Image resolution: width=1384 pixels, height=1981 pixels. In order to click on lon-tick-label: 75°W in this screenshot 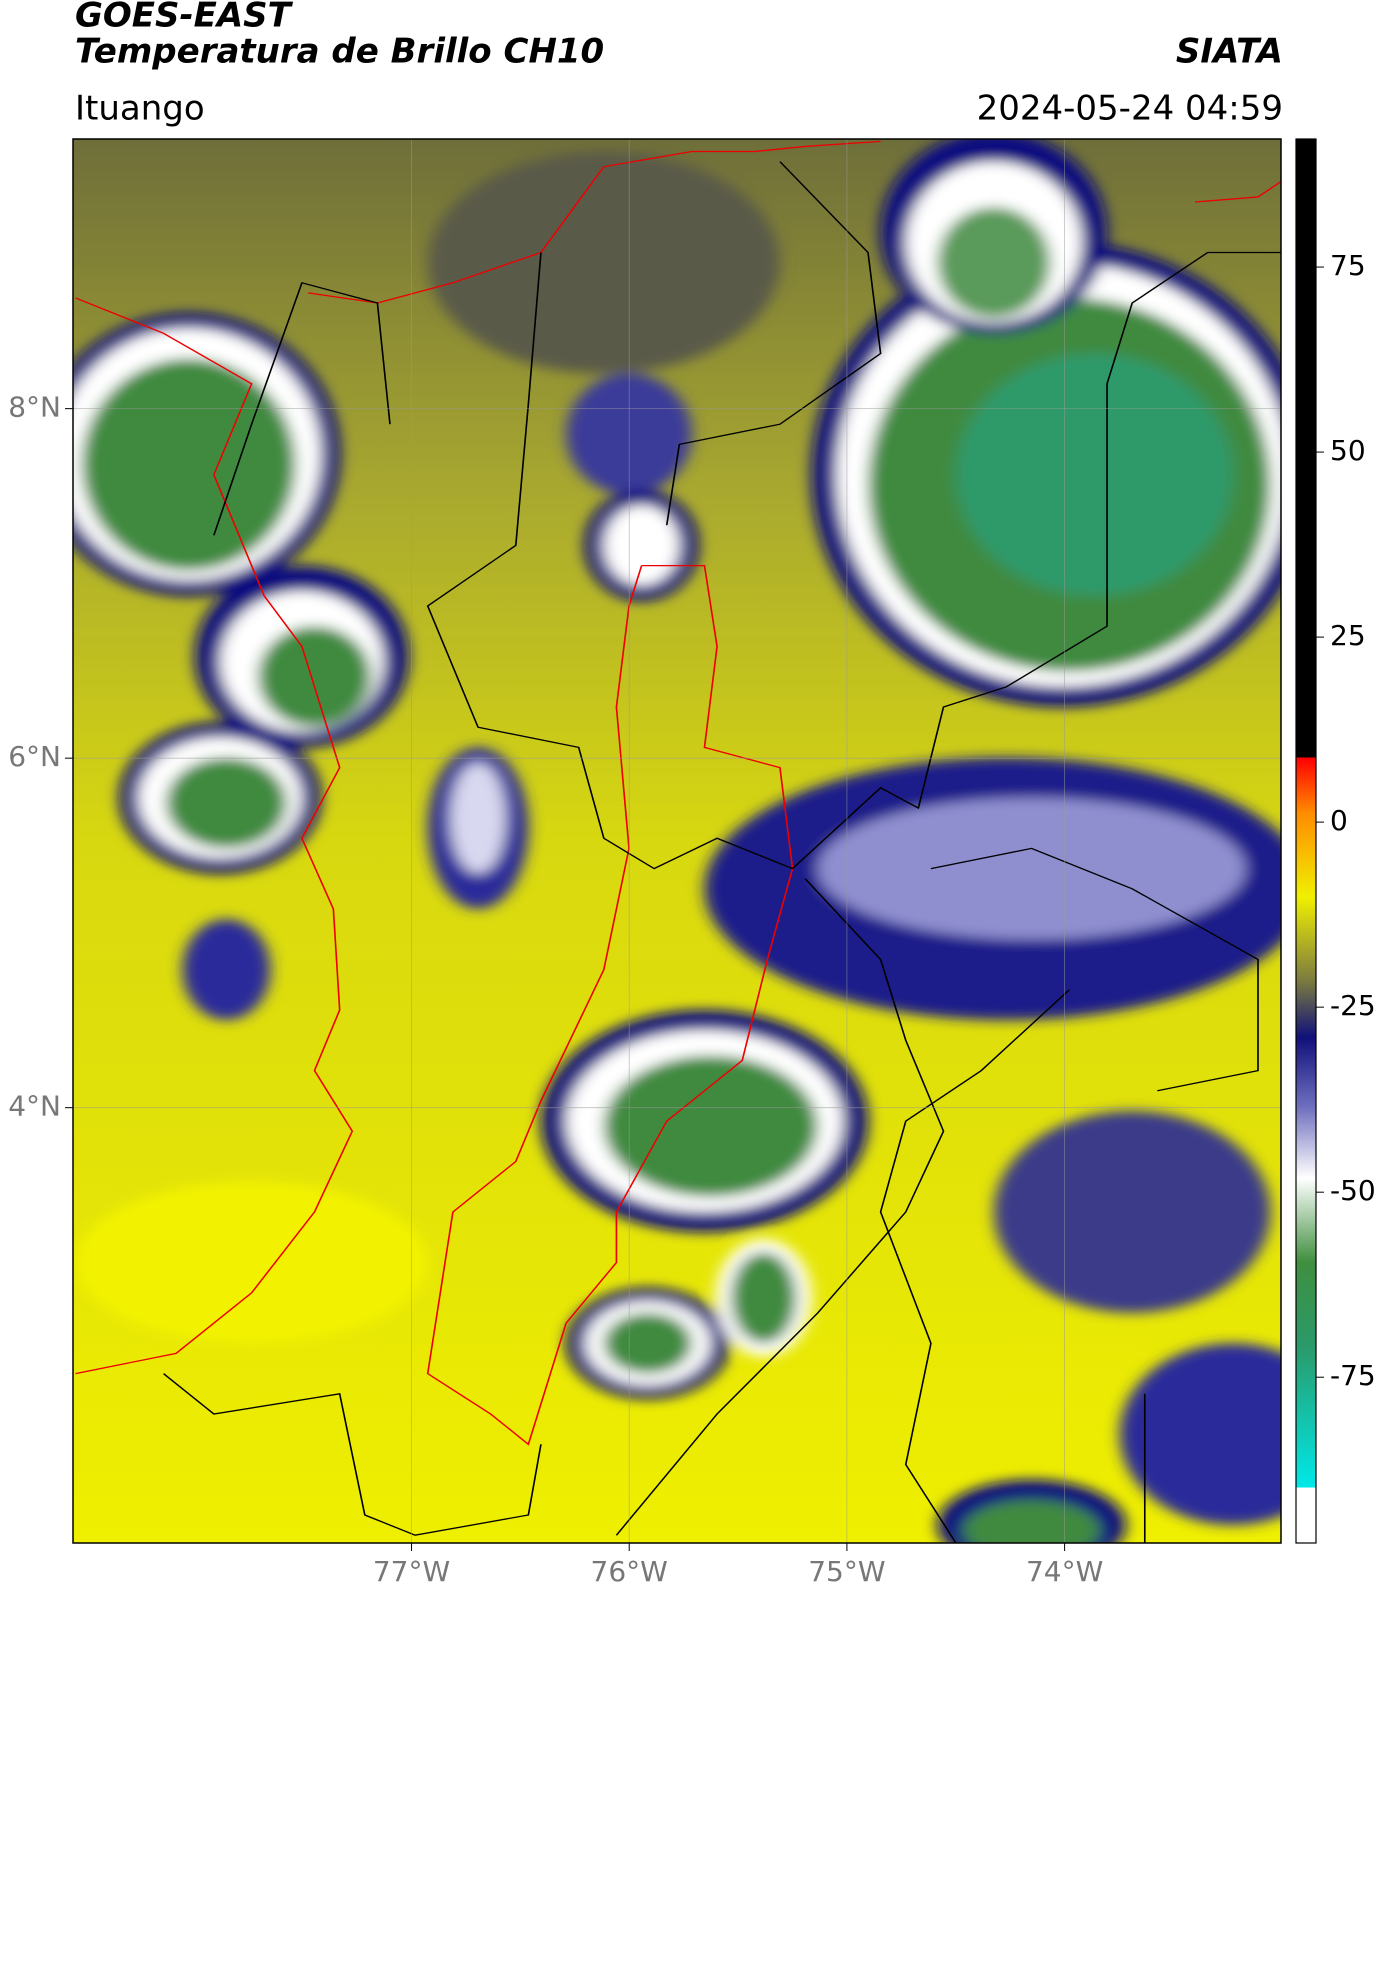, I will do `click(846, 1571)`.